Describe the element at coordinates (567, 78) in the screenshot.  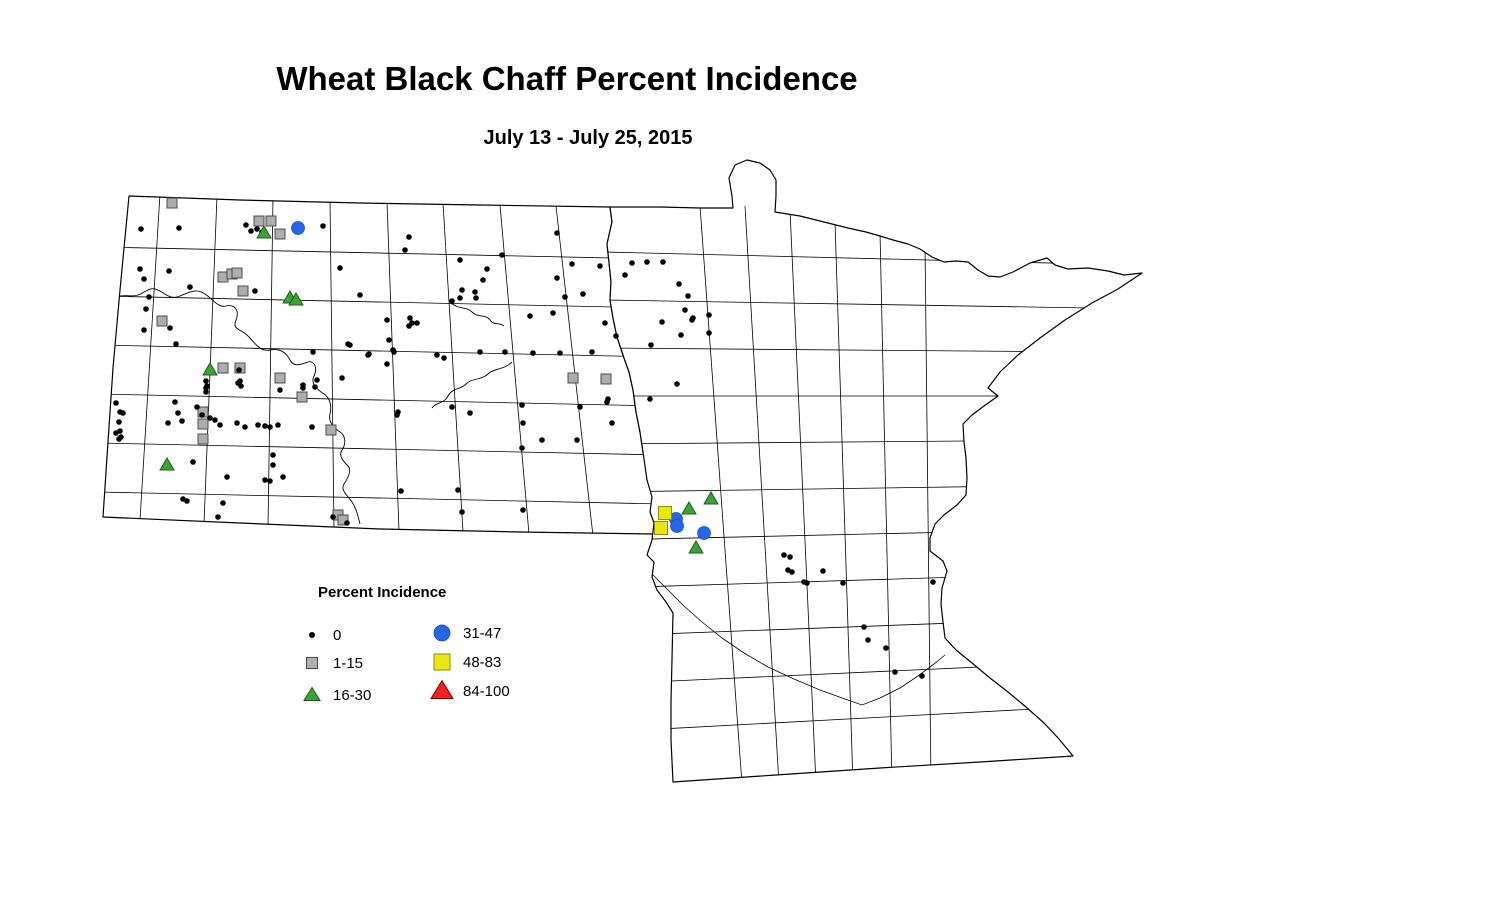
I see `page-title: Wheat Black Chaff Percent Incidence` at that location.